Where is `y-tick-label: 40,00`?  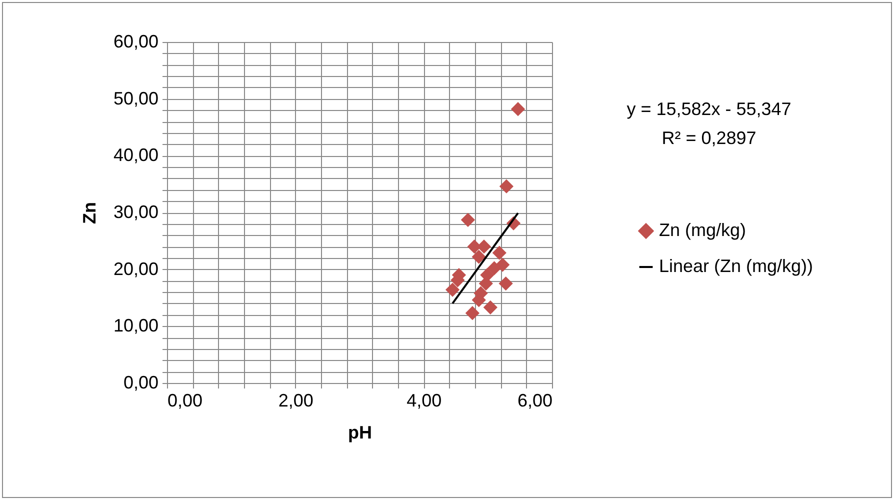 y-tick-label: 40,00 is located at coordinates (135, 155).